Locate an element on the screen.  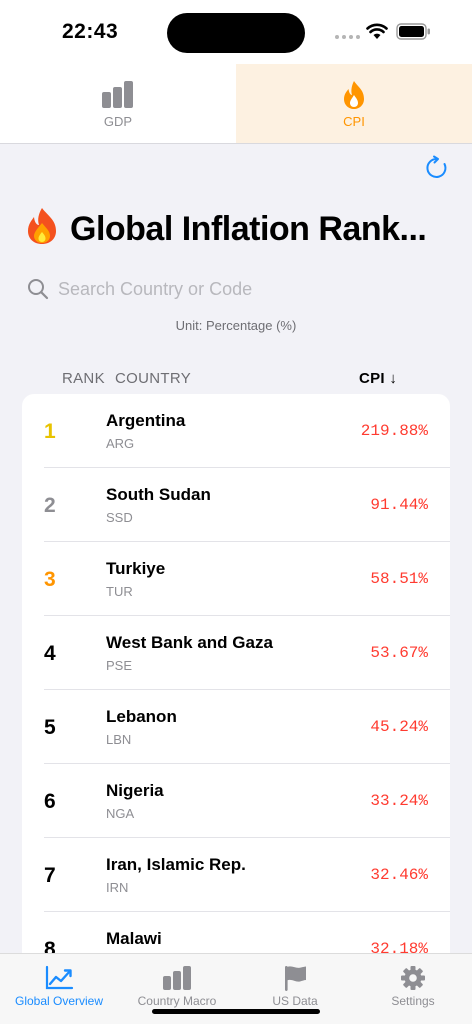
column-header-rank: RANK is located at coordinates (83, 378).